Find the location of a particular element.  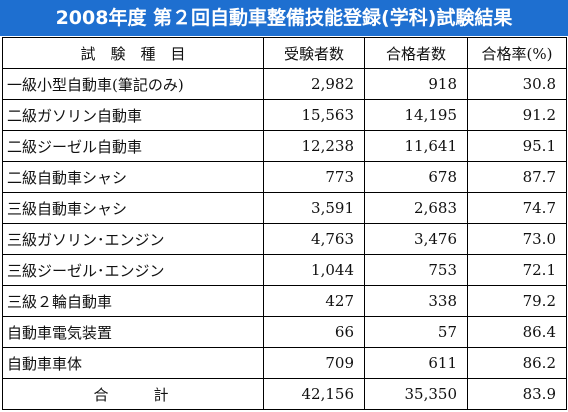

table-row: 一級小型自動車(筆記のみ) 2,982 918 30.8 is located at coordinates (284, 84).